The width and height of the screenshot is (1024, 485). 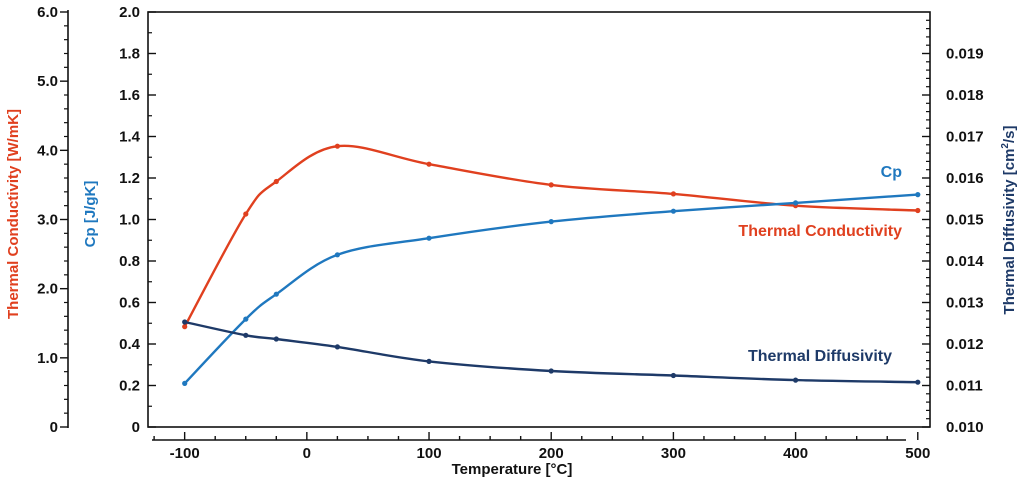 What do you see at coordinates (965, 178) in the screenshot?
I see `td-tick-label: 0.016` at bounding box center [965, 178].